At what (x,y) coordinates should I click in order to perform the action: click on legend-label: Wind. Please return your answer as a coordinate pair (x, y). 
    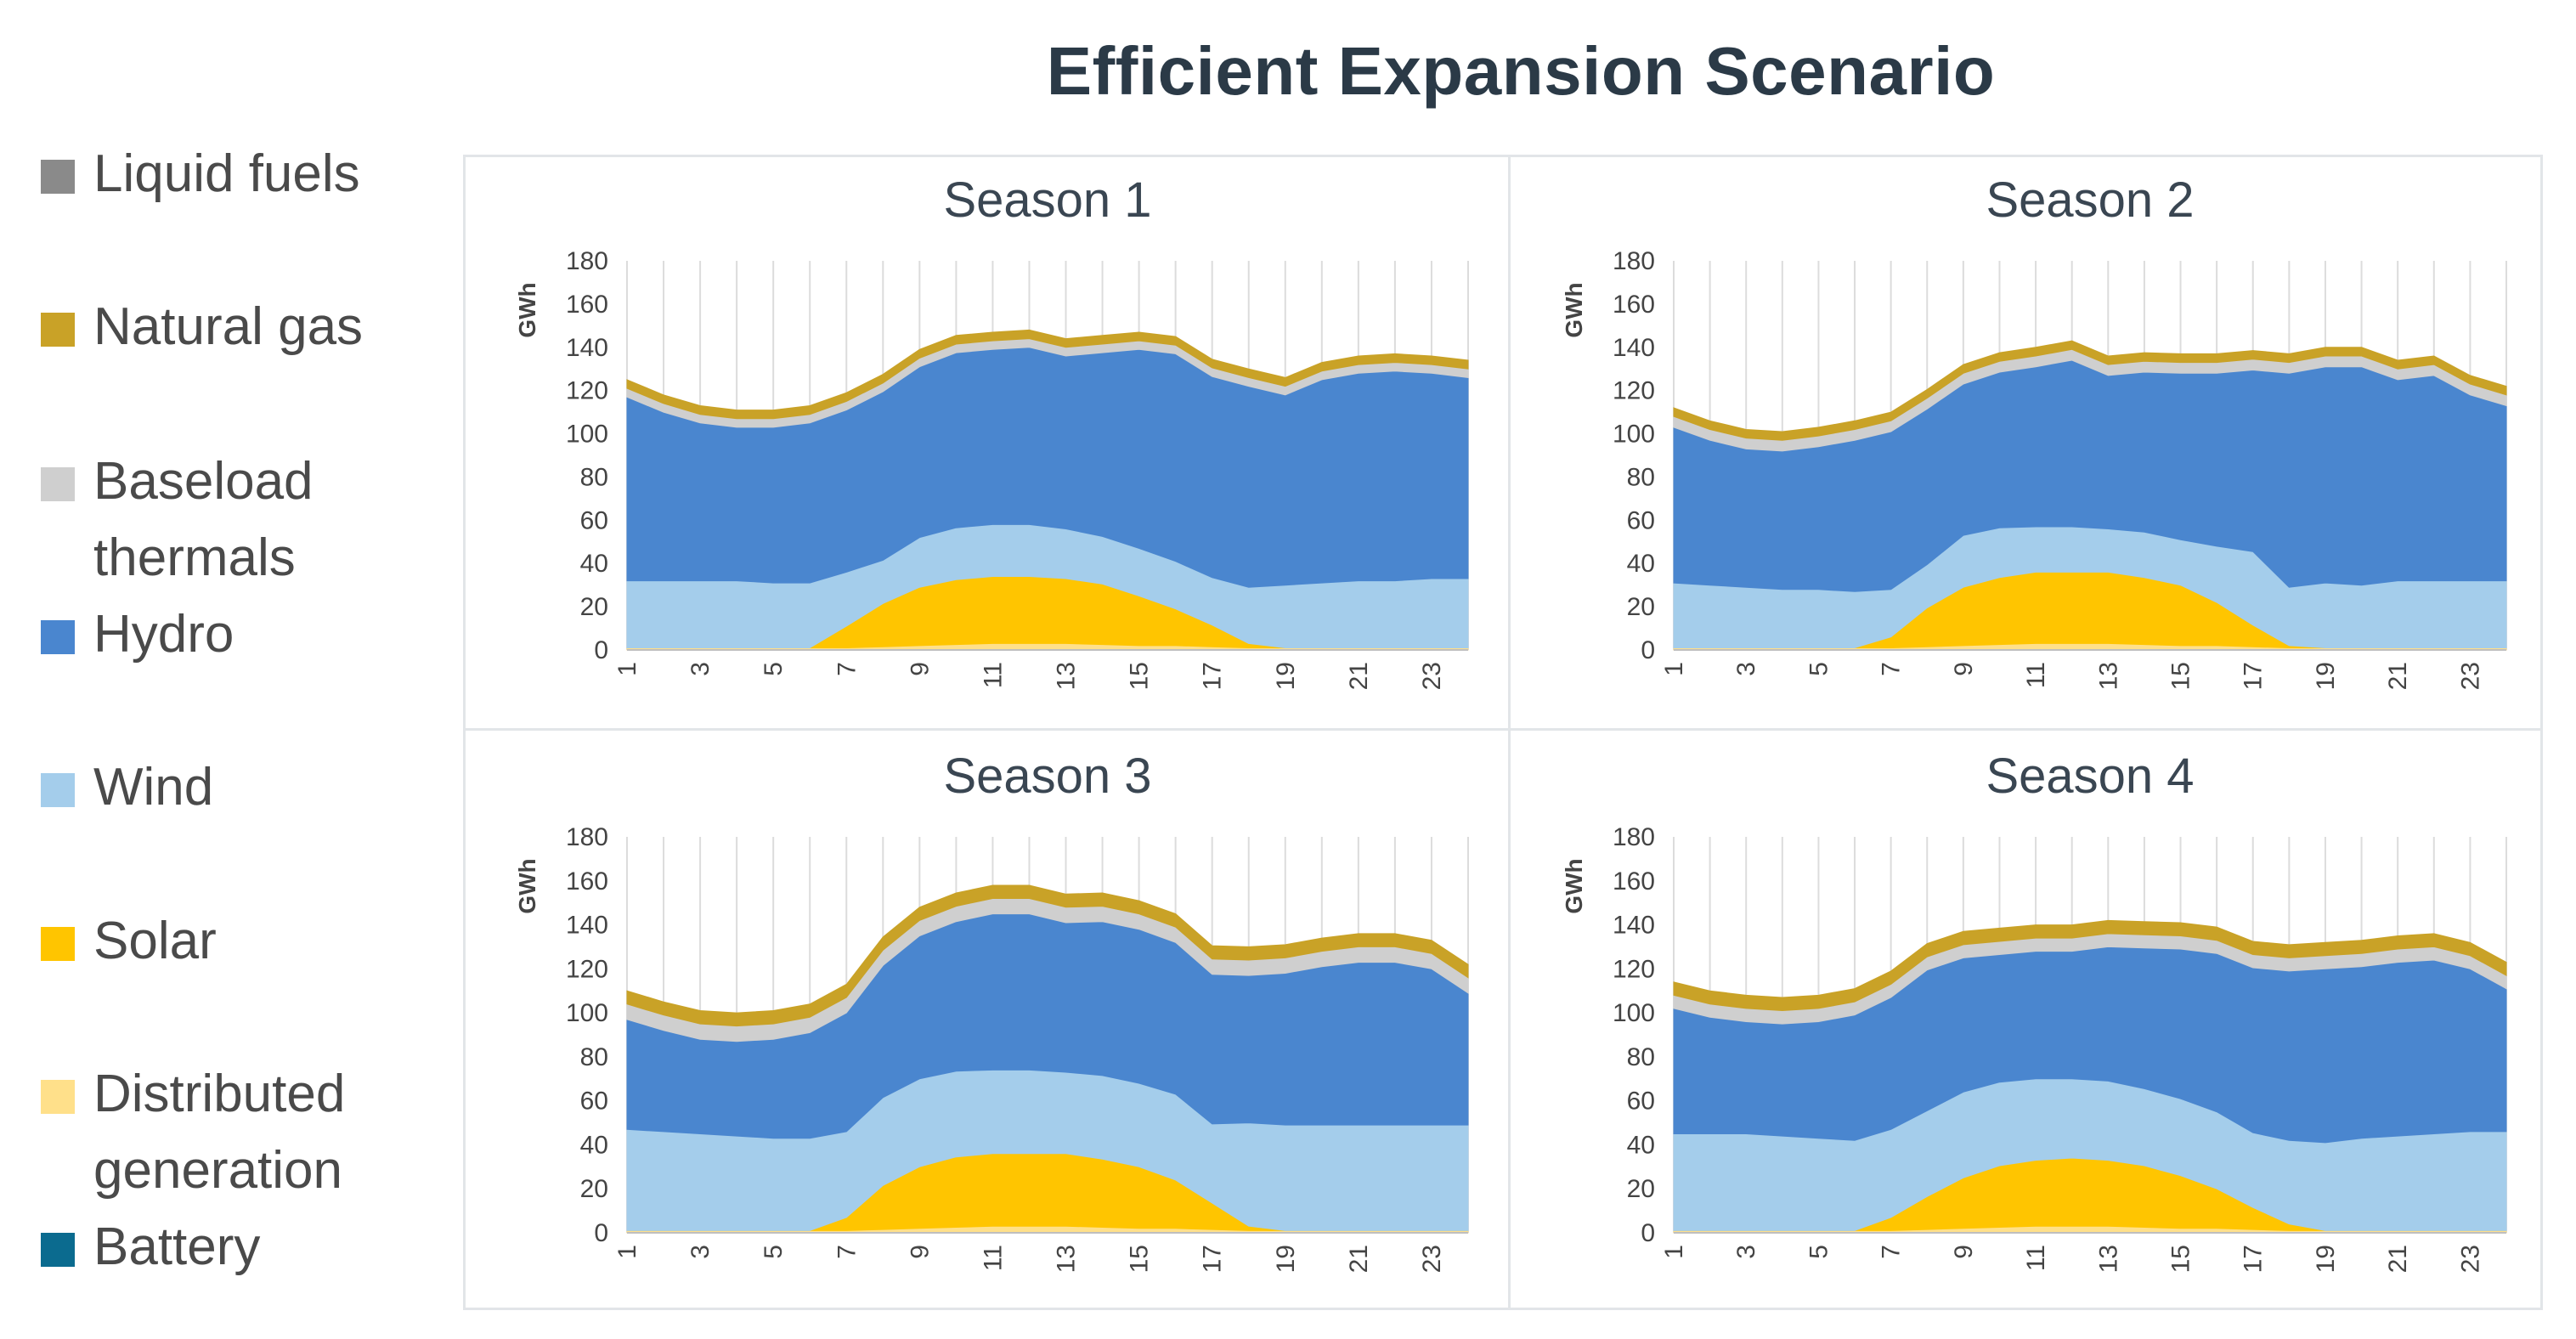
    Looking at the image, I should click on (153, 787).